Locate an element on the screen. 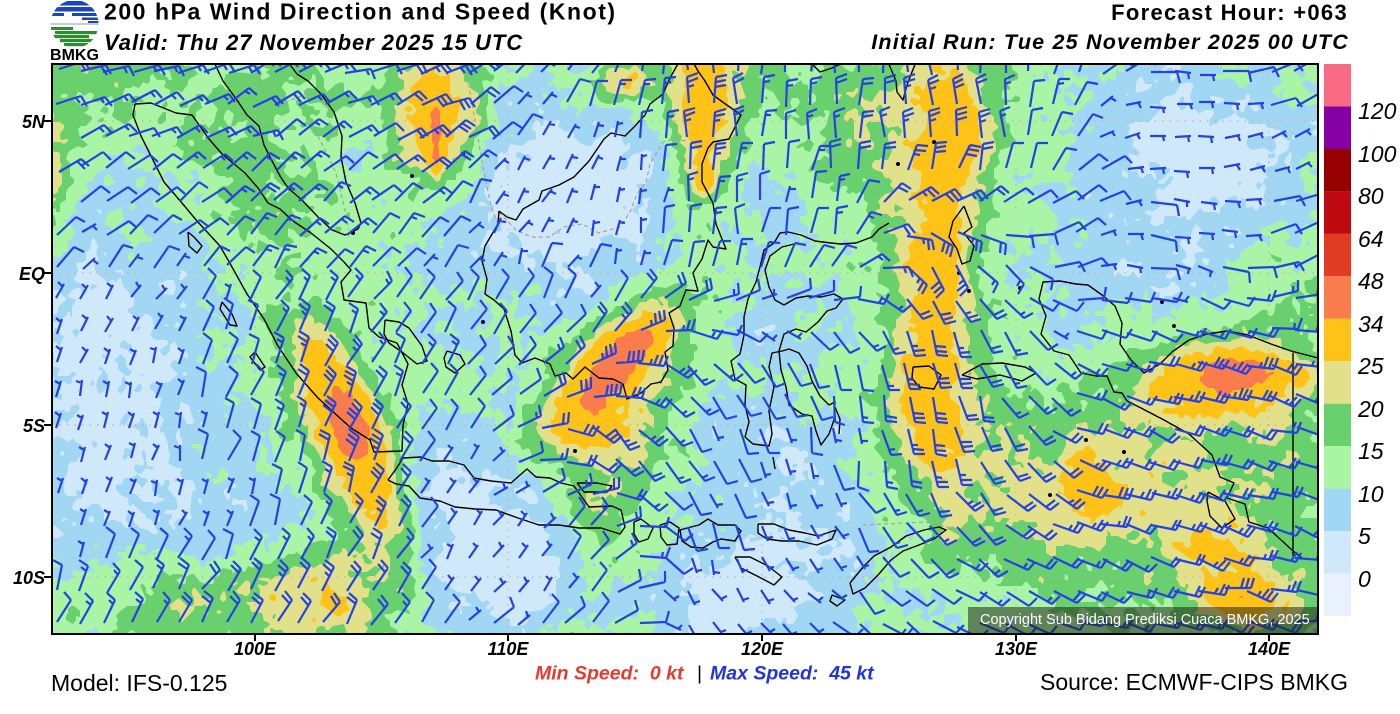 The image size is (1400, 714). svg-text: BMKG is located at coordinates (74, 55).